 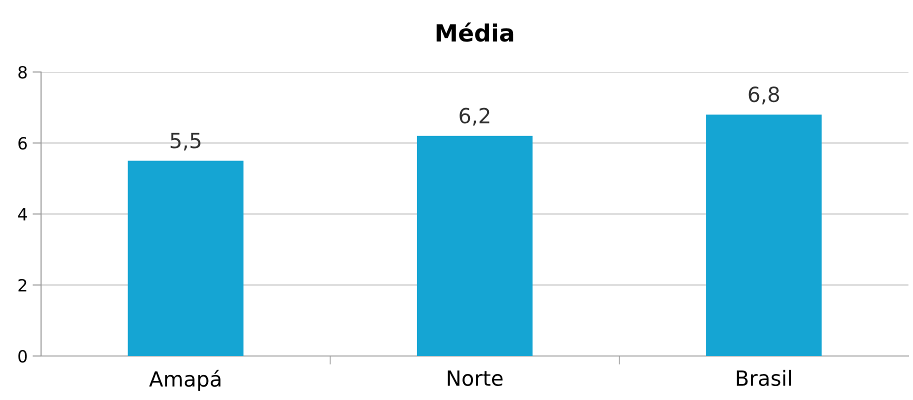 I want to click on y-tick-label: 4, so click(x=22, y=214).